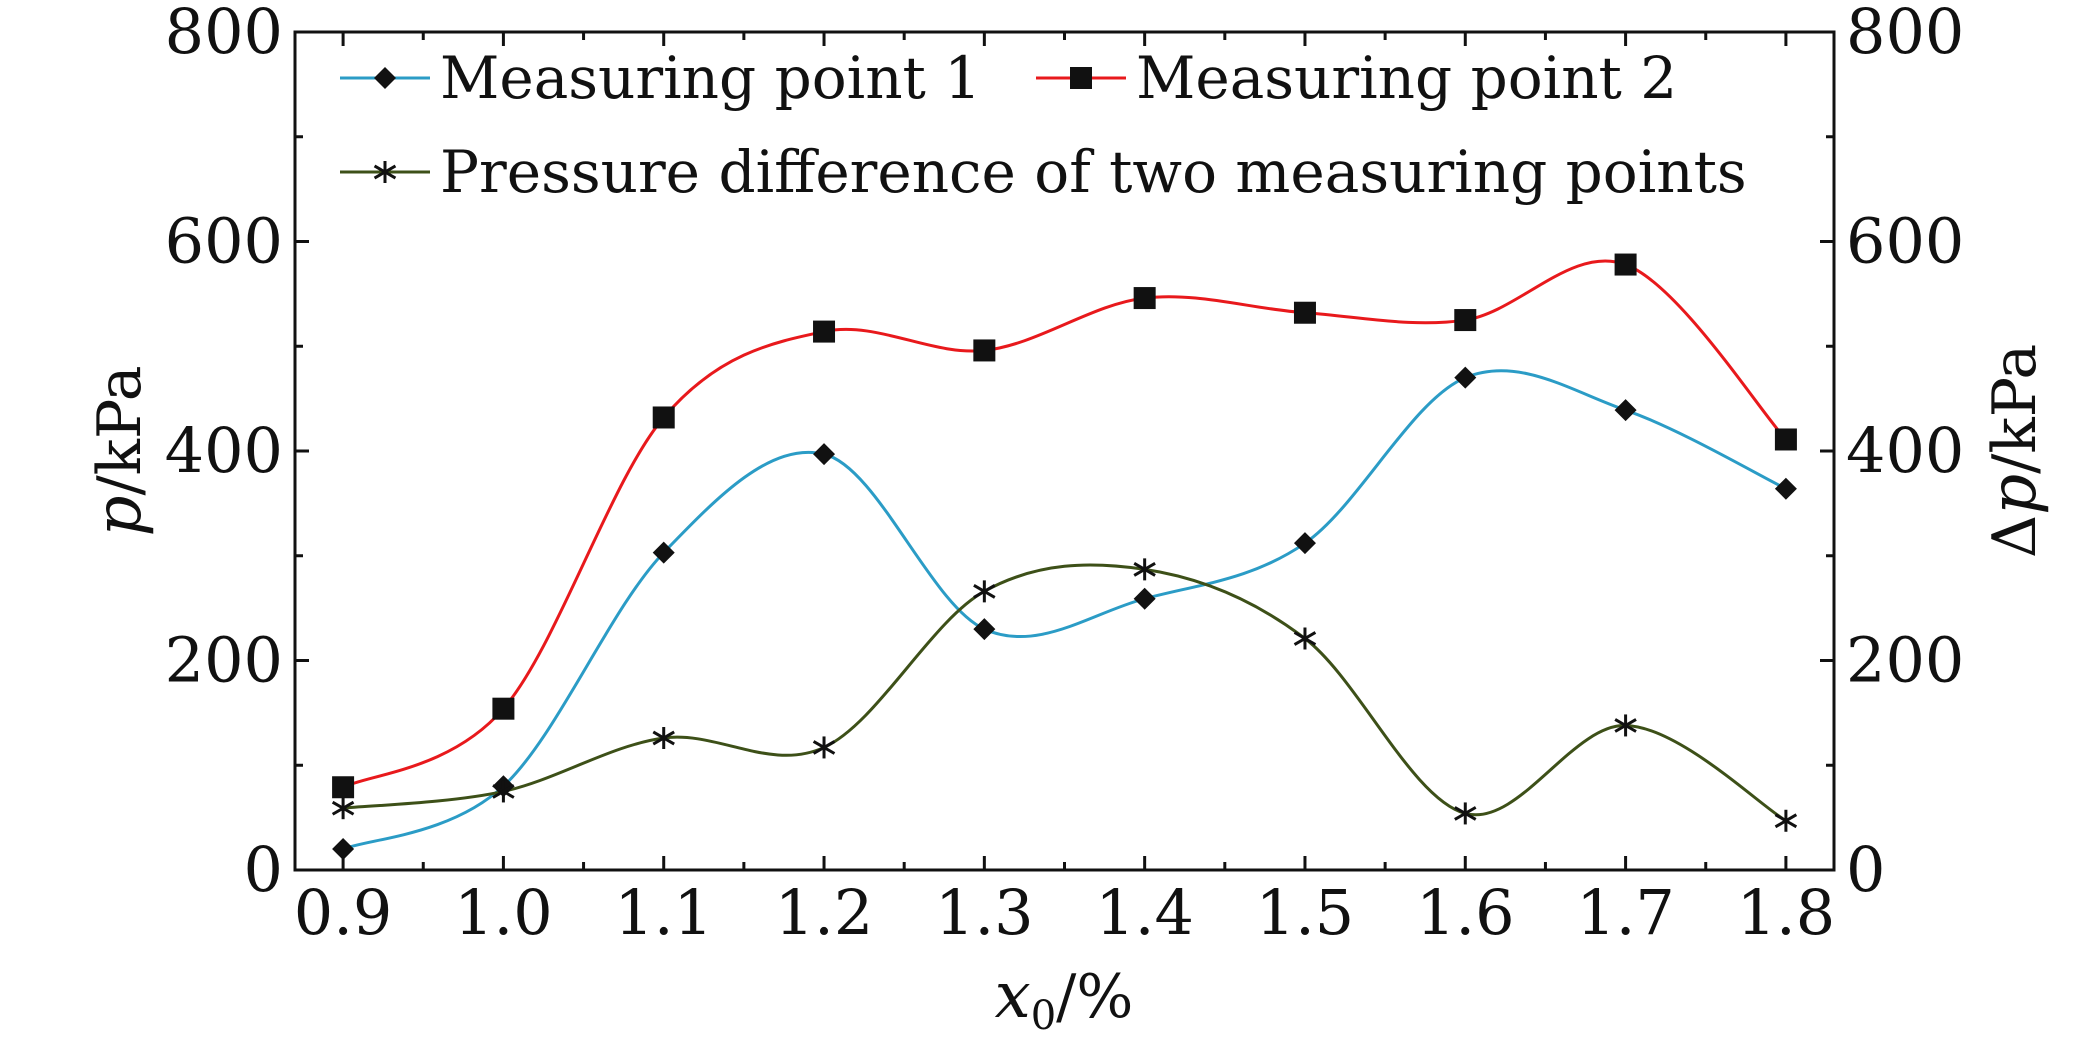 This screenshot has height=1039, width=2098. What do you see at coordinates (119, 451) in the screenshot?
I see `y-axis-title: p/kPa` at bounding box center [119, 451].